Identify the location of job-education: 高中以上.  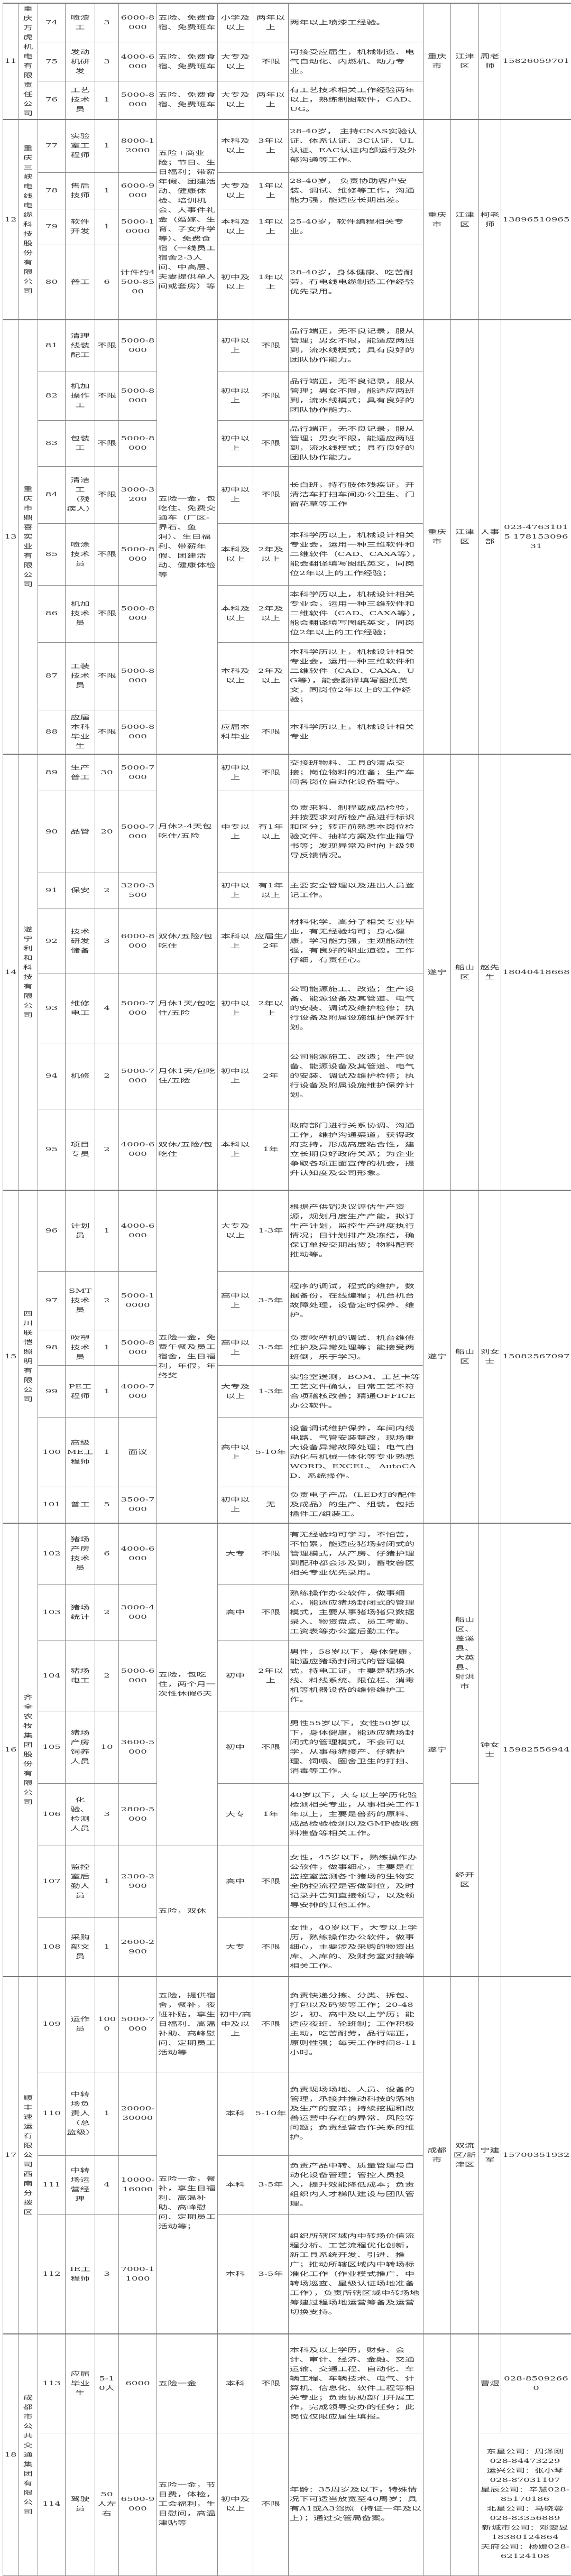
(235, 1301).